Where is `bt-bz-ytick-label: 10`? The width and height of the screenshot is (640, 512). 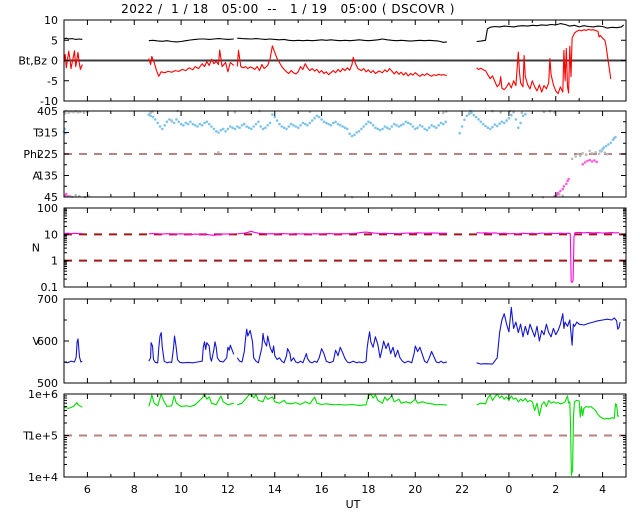 bt-bz-ytick-label: 10 is located at coordinates (51, 20).